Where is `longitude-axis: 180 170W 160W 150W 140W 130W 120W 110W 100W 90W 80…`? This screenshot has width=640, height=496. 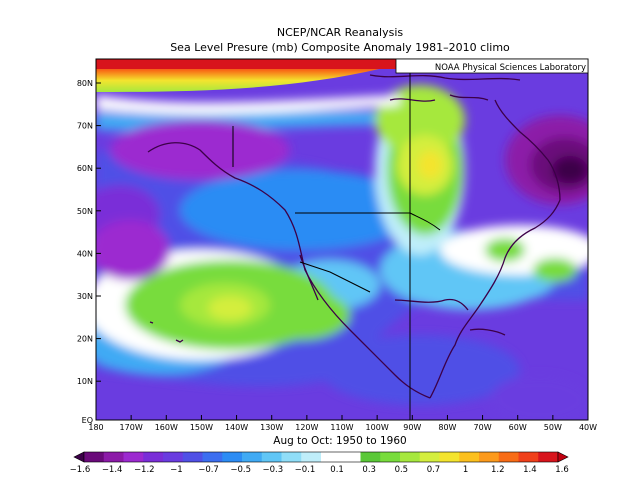 longitude-axis: 180 170W 160W 150W 140W 130W 120W 110W 100W 90W 80… is located at coordinates (342, 423).